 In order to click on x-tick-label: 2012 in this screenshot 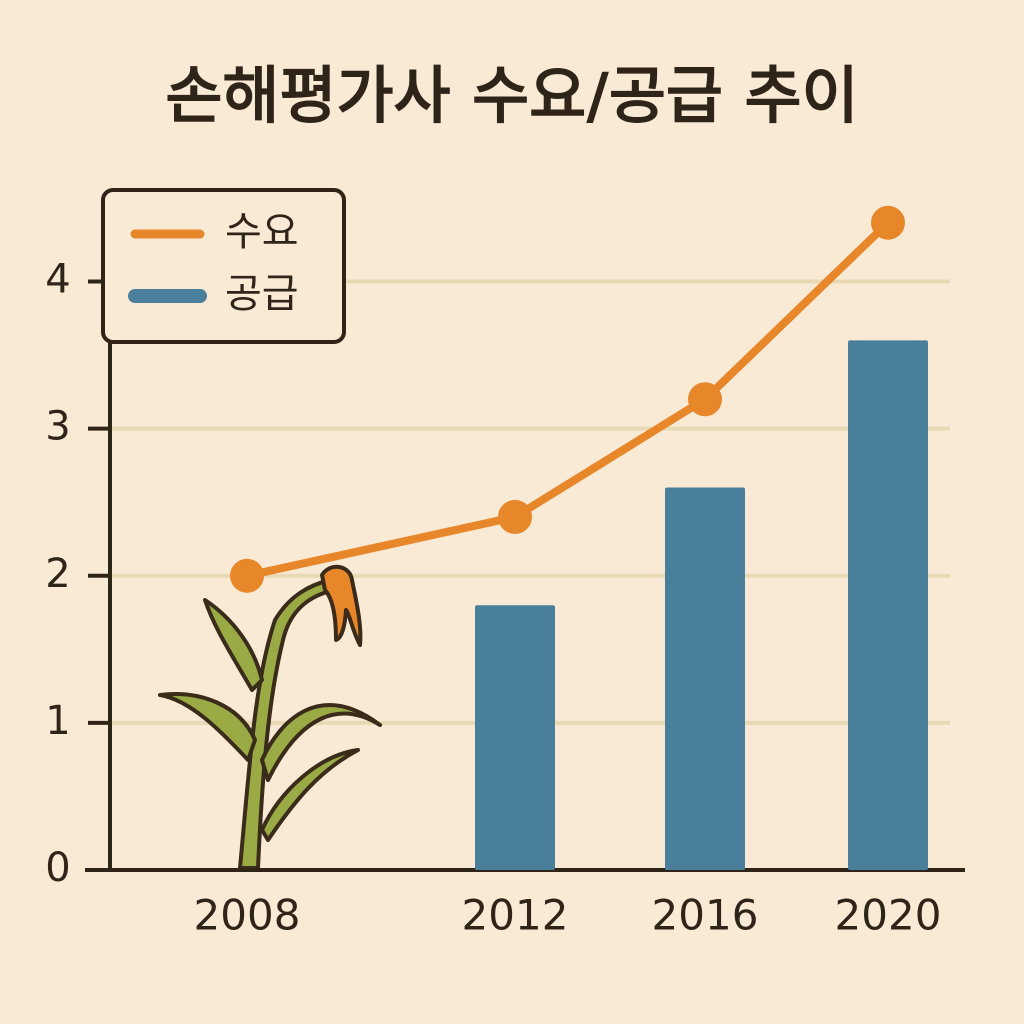, I will do `click(515, 915)`.